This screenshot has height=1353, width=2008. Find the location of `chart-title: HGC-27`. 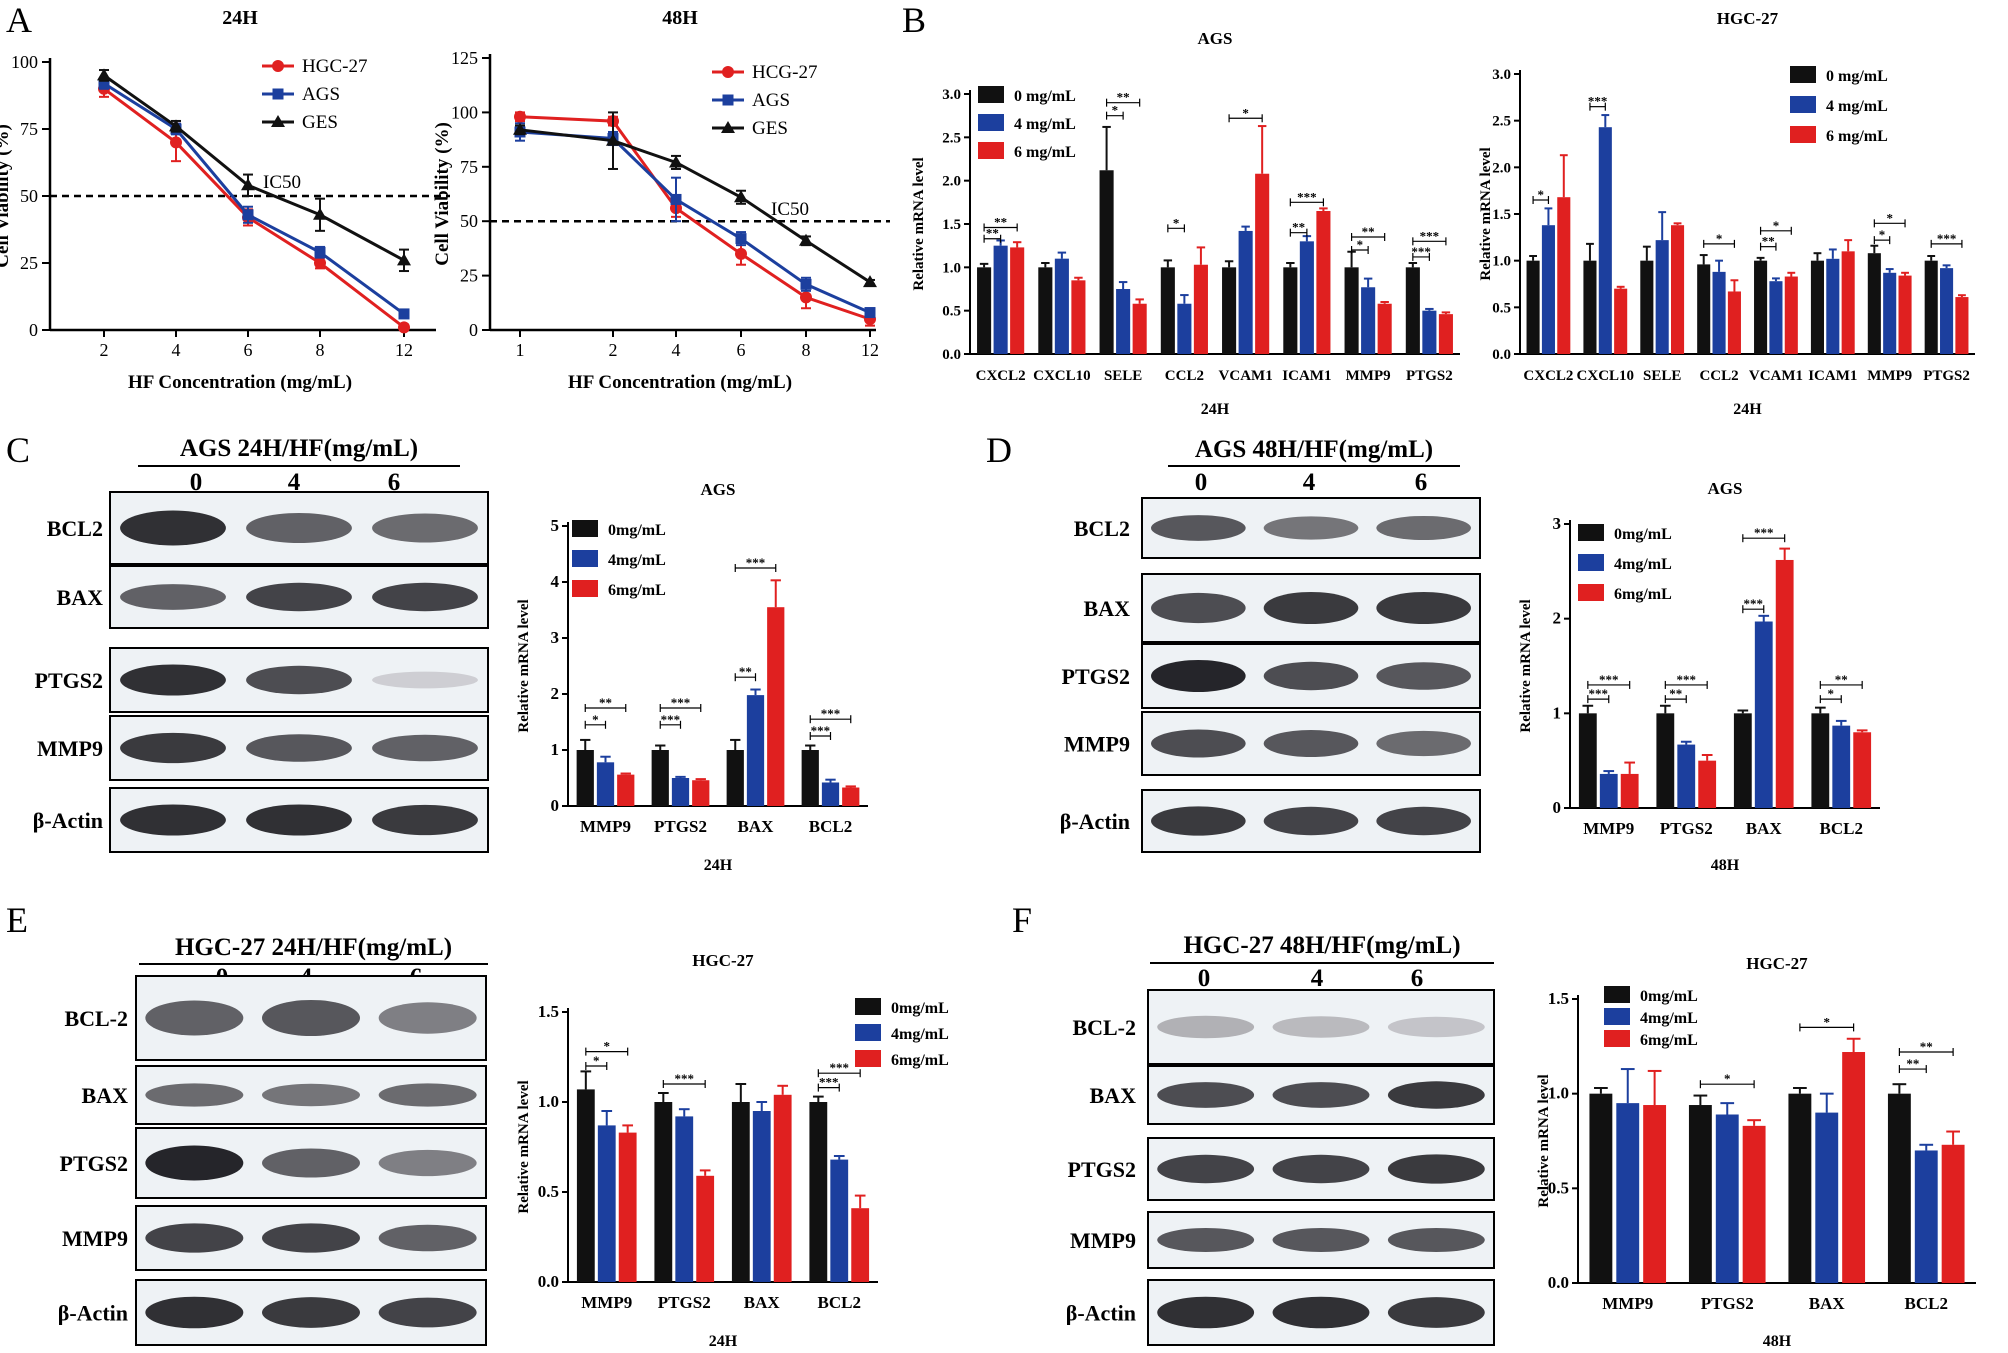

chart-title: HGC-27 is located at coordinates (723, 960).